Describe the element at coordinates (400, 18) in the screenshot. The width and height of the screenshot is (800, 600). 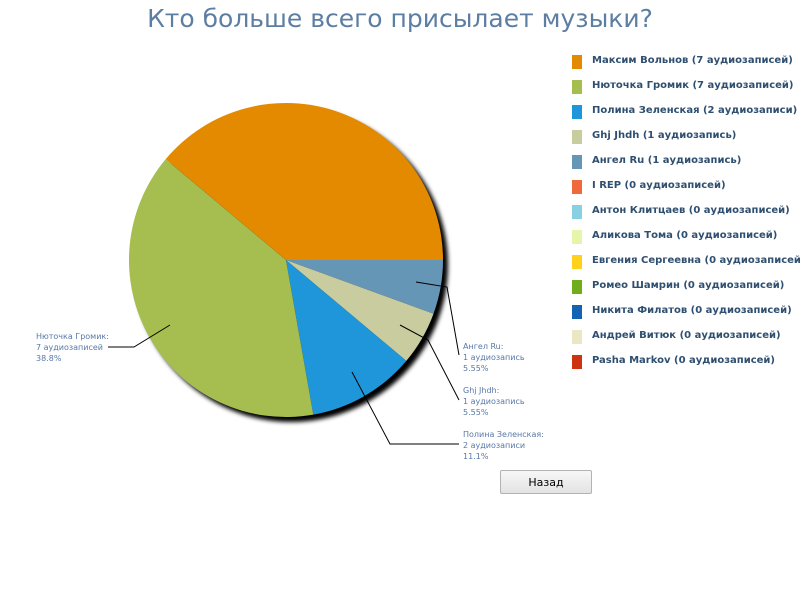
I see `page-title: Кто больше всего присылает музыки?` at that location.